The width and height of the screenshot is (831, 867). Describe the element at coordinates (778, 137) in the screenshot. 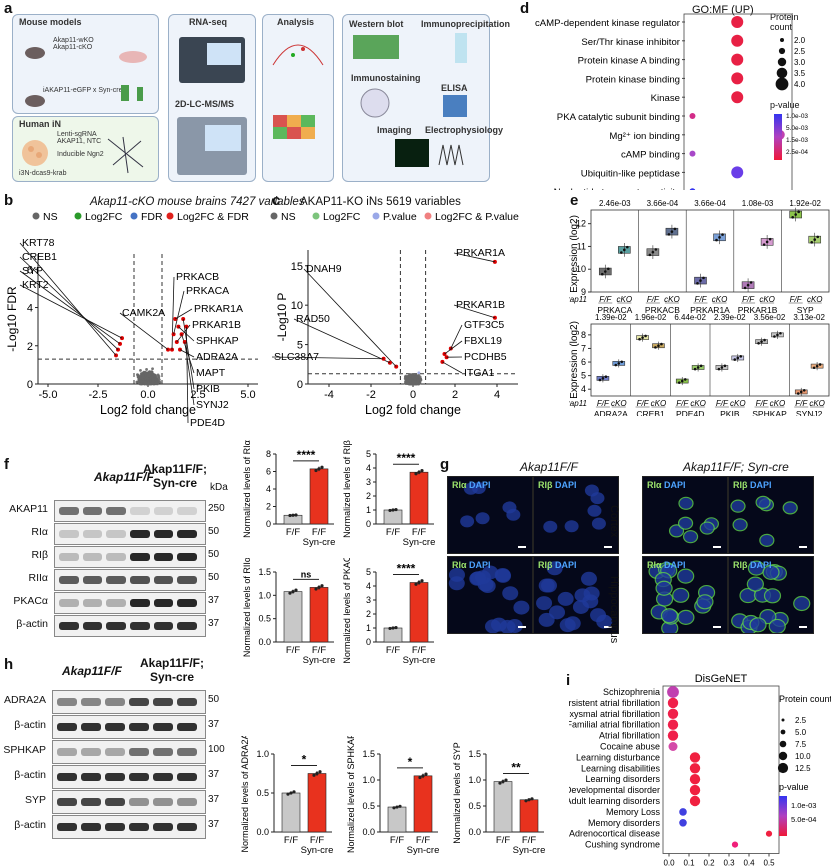

I see `go-color-bar` at that location.